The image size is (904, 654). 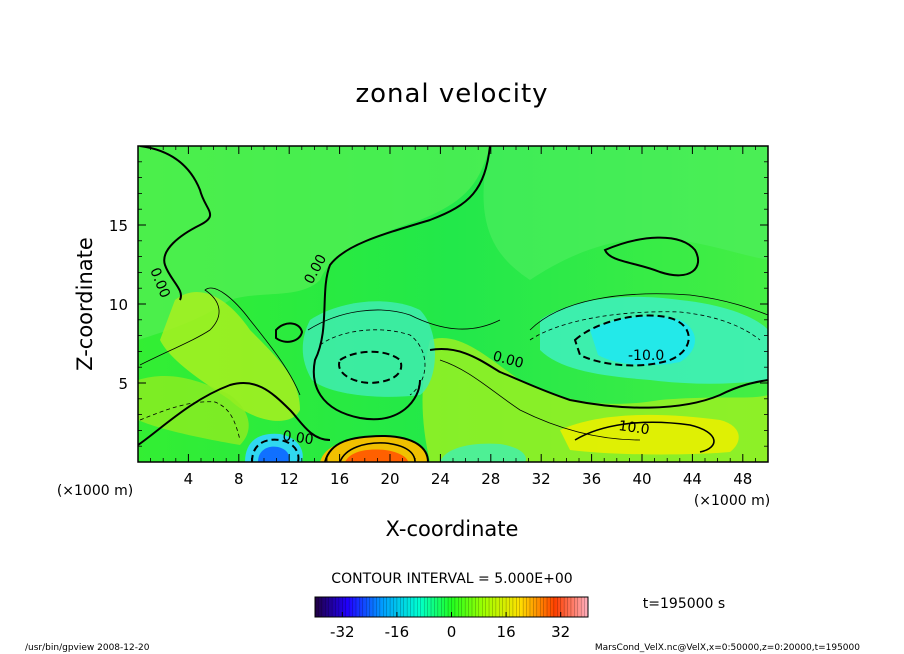 I want to click on contour-zero-left, so click(x=175, y=223).